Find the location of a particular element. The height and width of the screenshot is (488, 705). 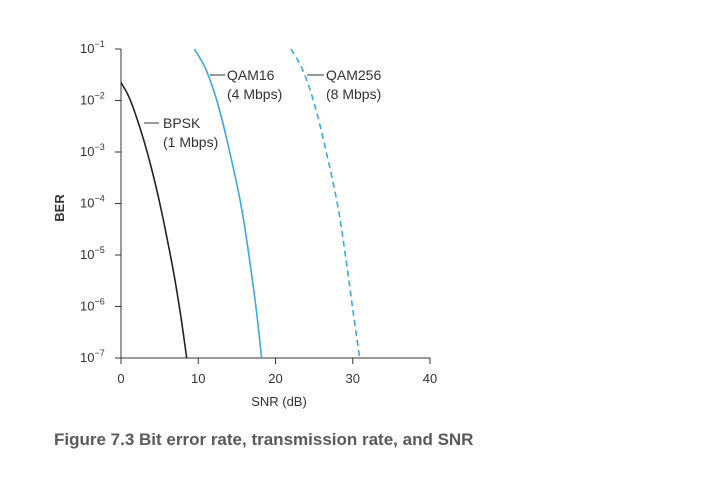

y-axis-ticks: 10⁻¹ 10⁻² 10⁻³ 10⁻⁴ 10⁻⁵ 10⁻⁶ 10⁻⁷ is located at coordinates (100, 202).